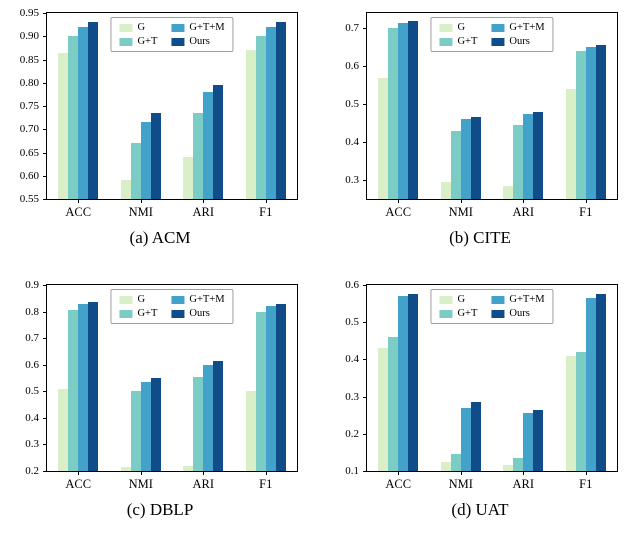 The height and width of the screenshot is (544, 640). Describe the element at coordinates (73, 117) in the screenshot. I see `bar-g+t-acc` at that location.